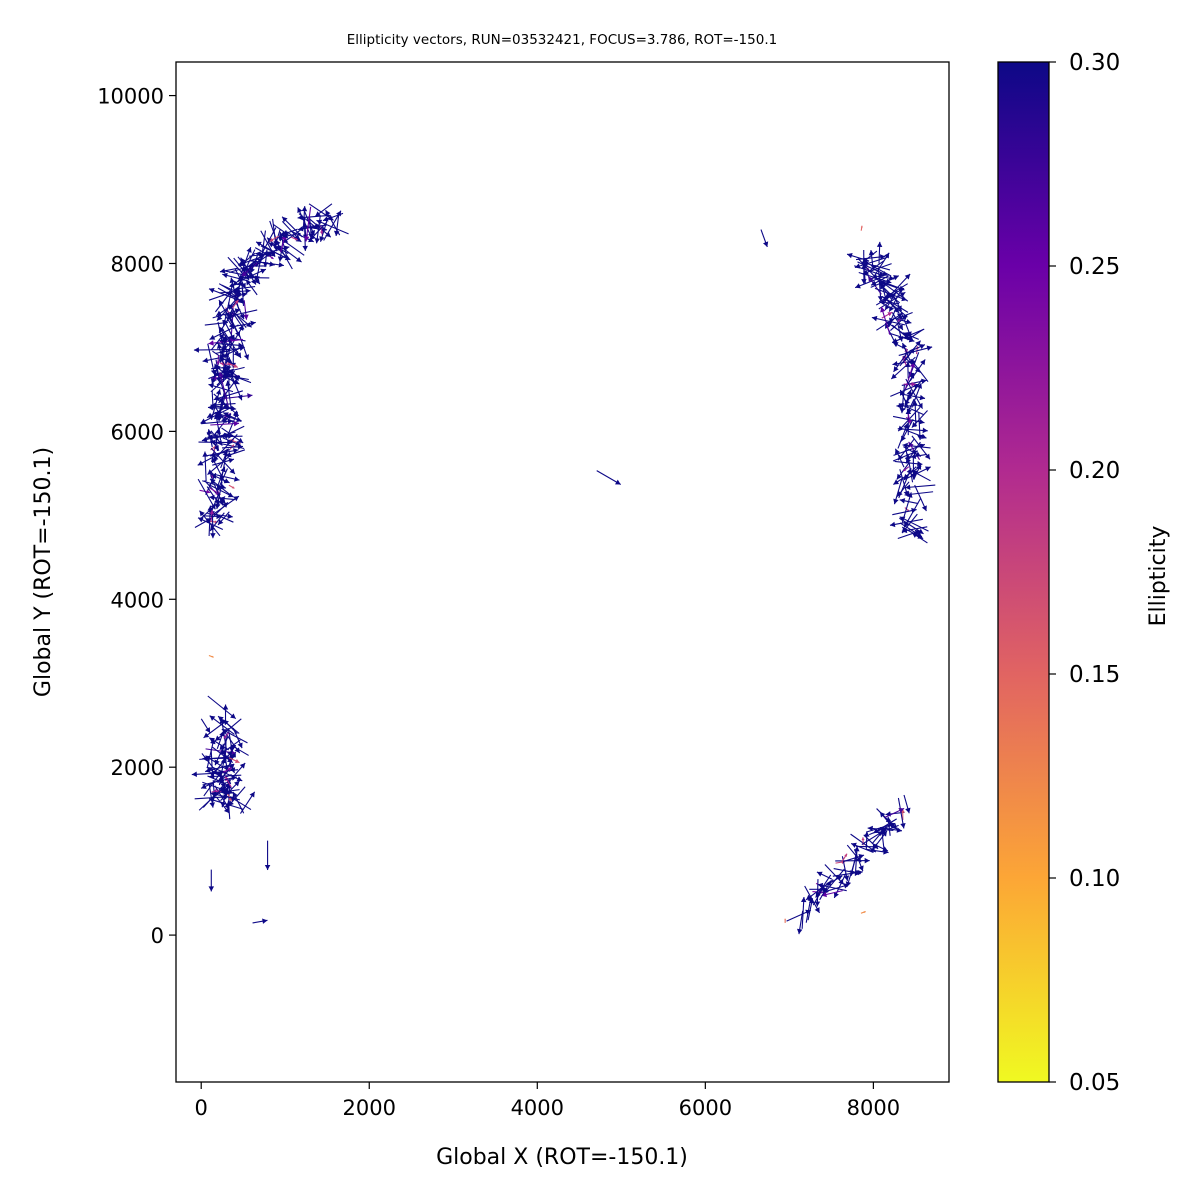 The image size is (1200, 1200). I want to click on x-tick-label: 6000, so click(705, 1108).